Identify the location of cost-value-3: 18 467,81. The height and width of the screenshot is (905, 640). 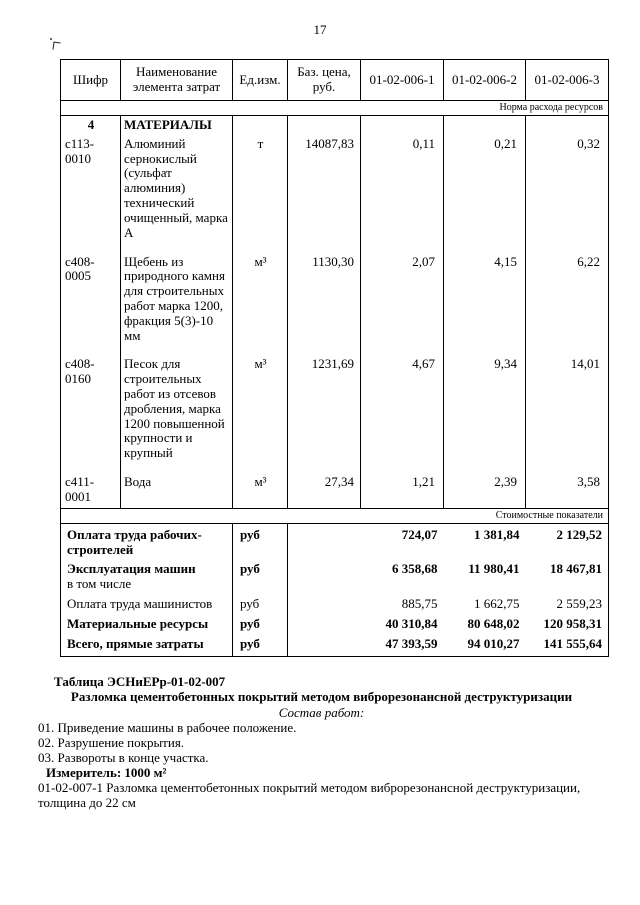
(576, 569).